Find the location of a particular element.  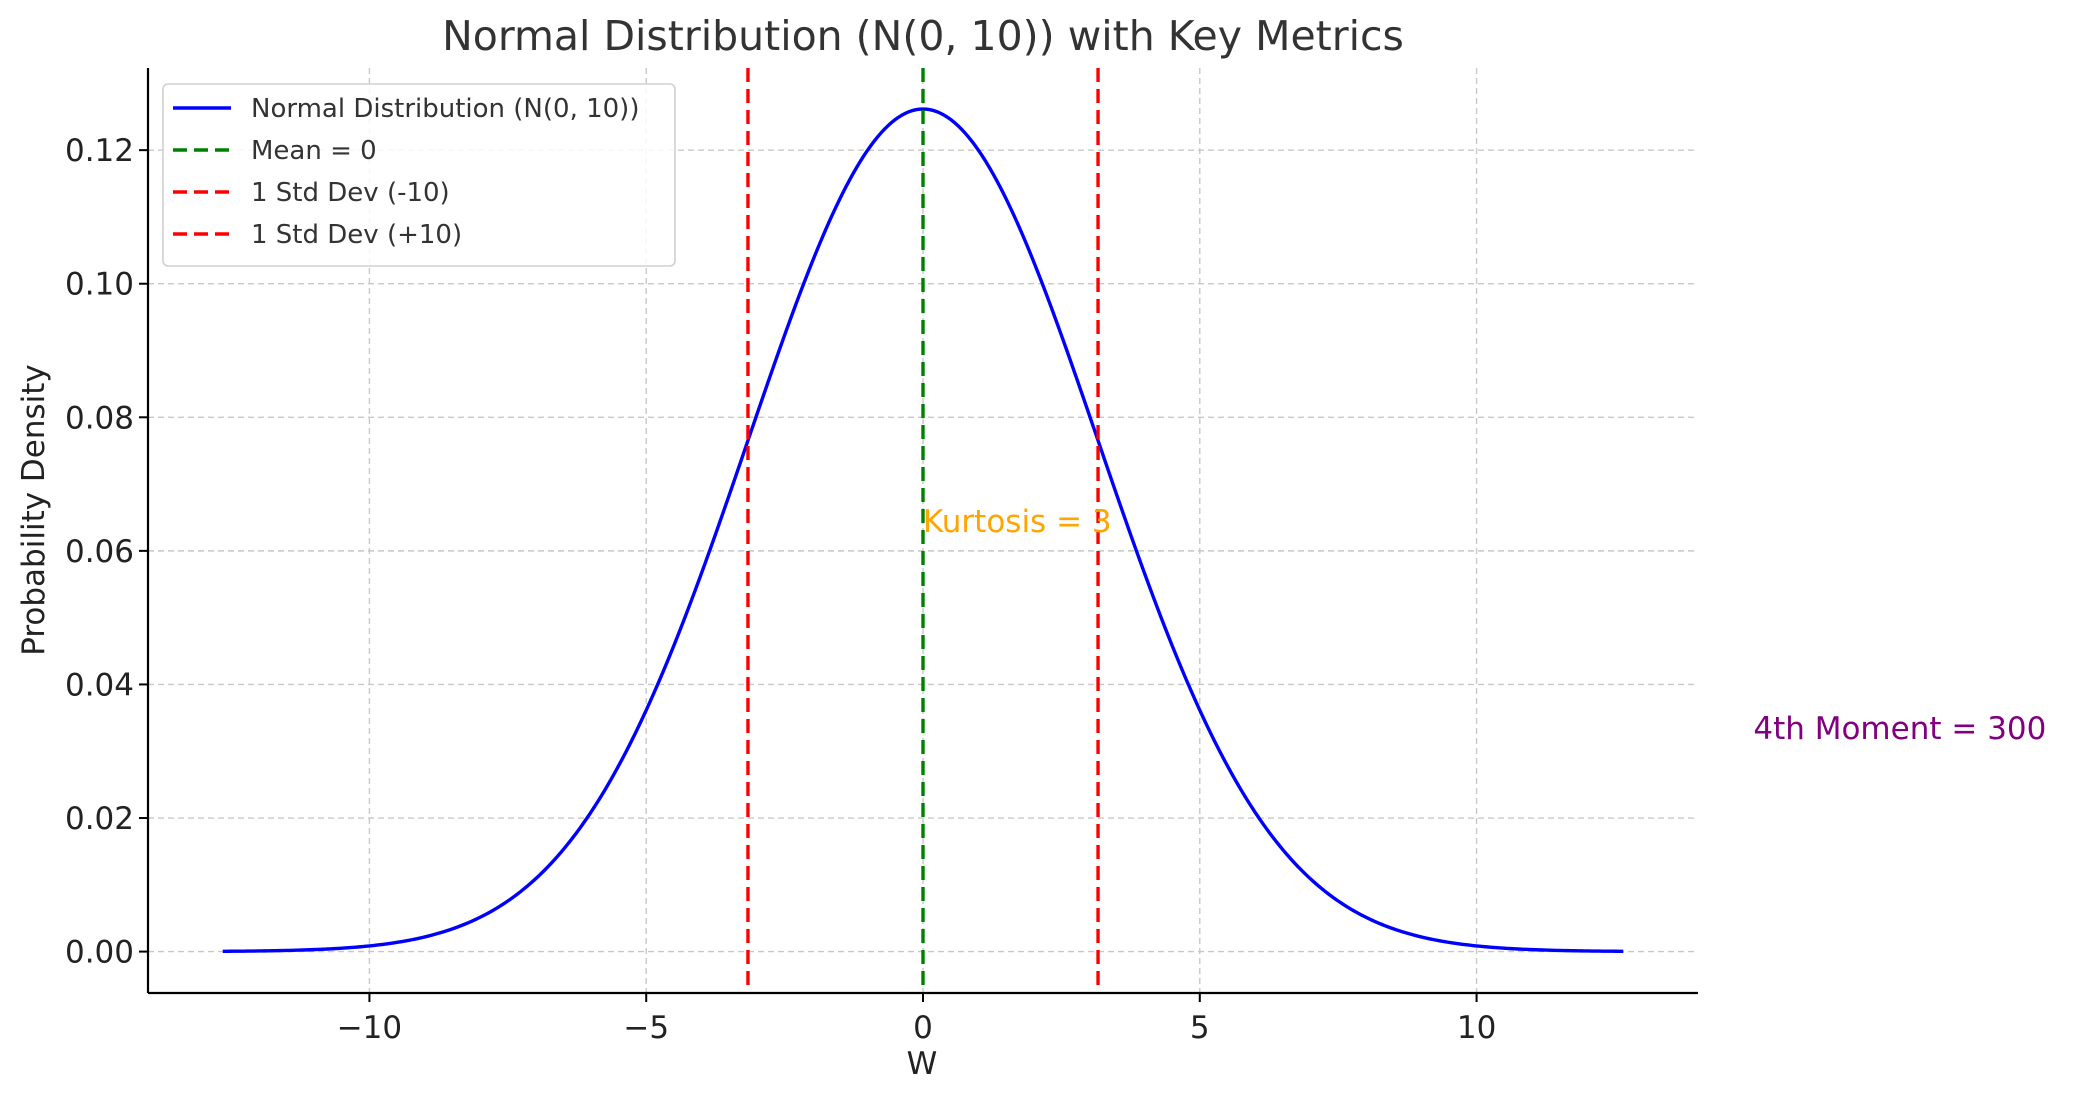

y-tick-label: 0.06 is located at coordinates (99, 552).